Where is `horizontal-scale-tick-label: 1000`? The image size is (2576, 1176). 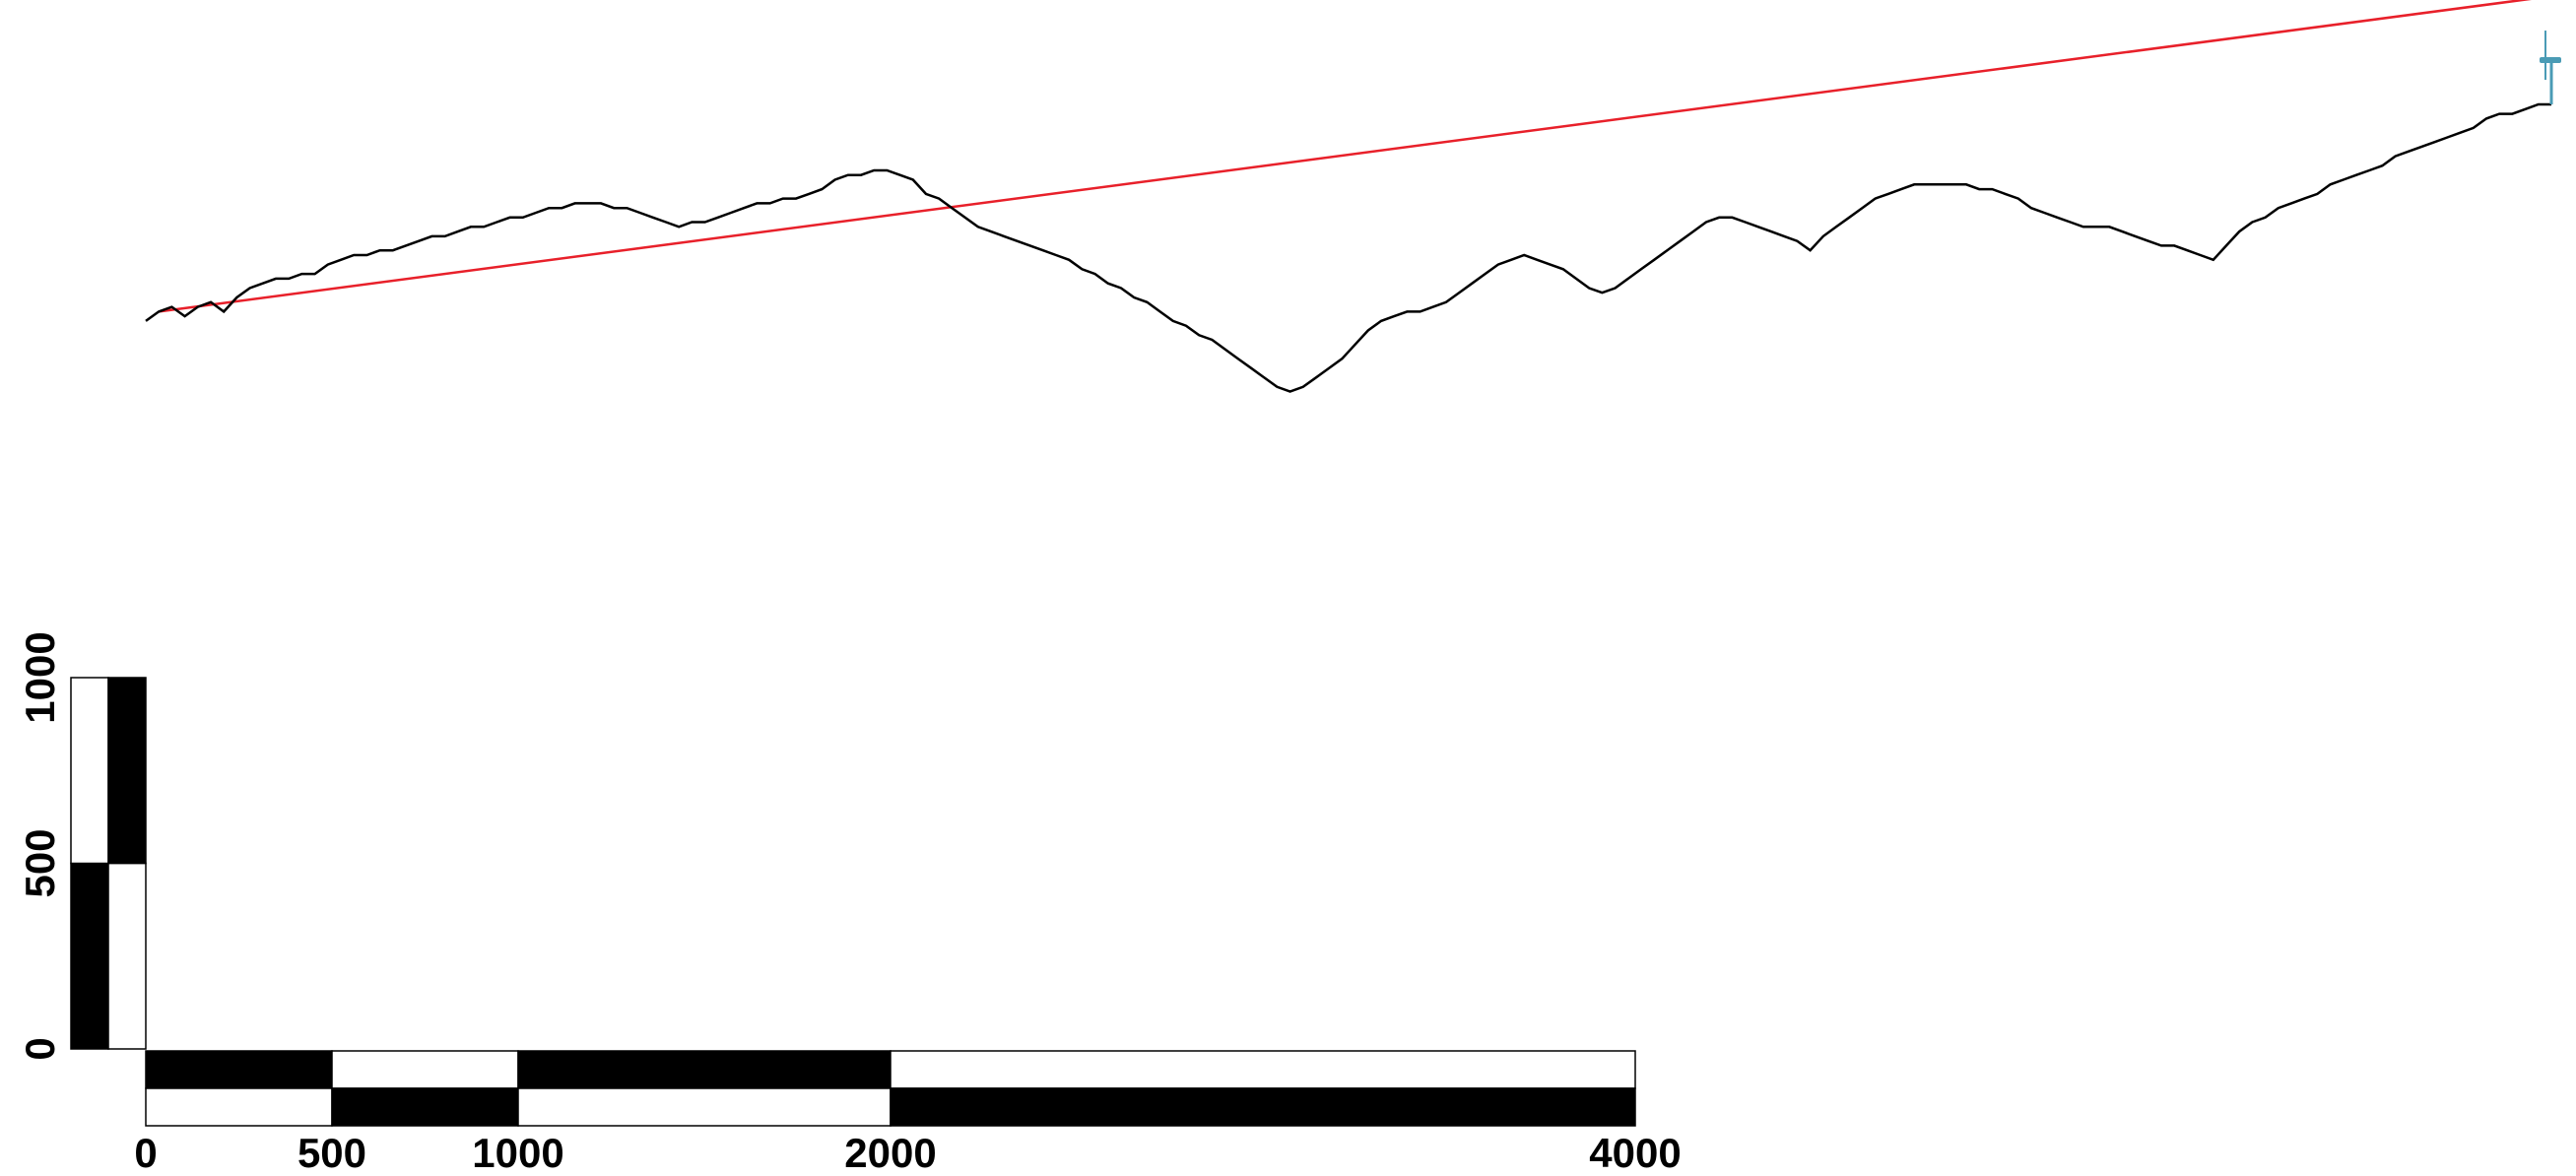 horizontal-scale-tick-label: 1000 is located at coordinates (517, 1153).